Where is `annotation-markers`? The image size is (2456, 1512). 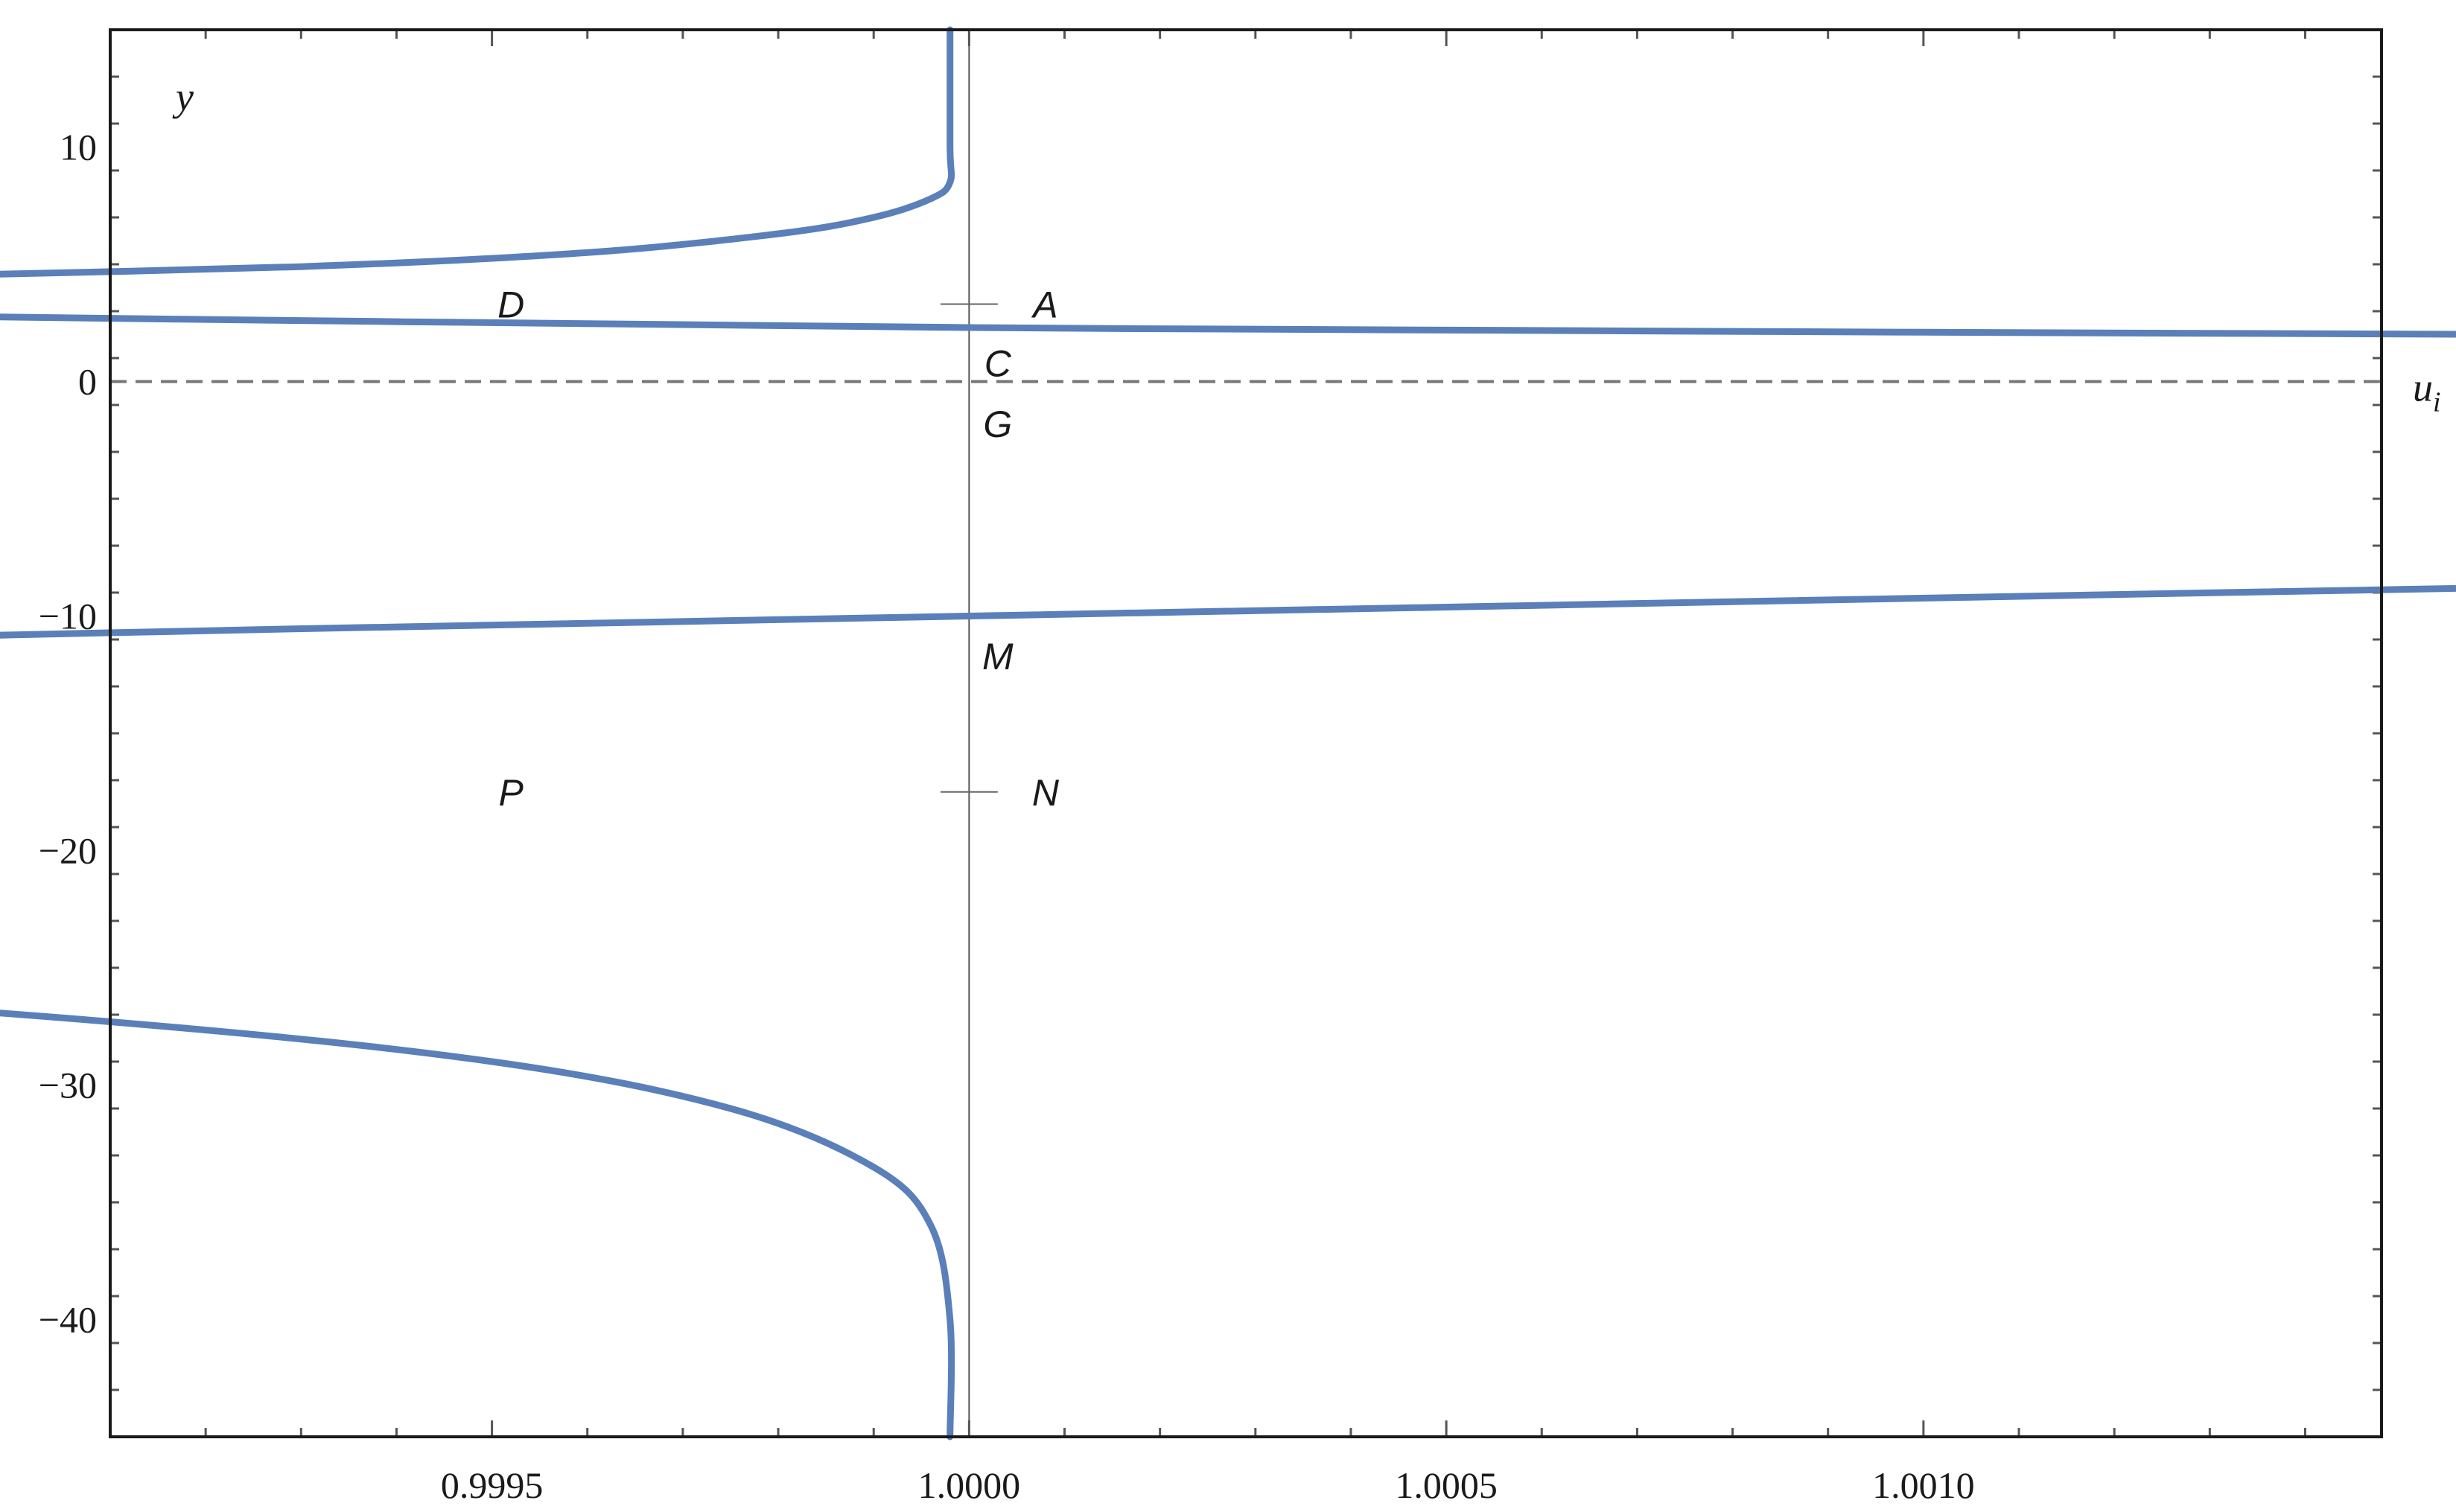
annotation-markers is located at coordinates (969, 548).